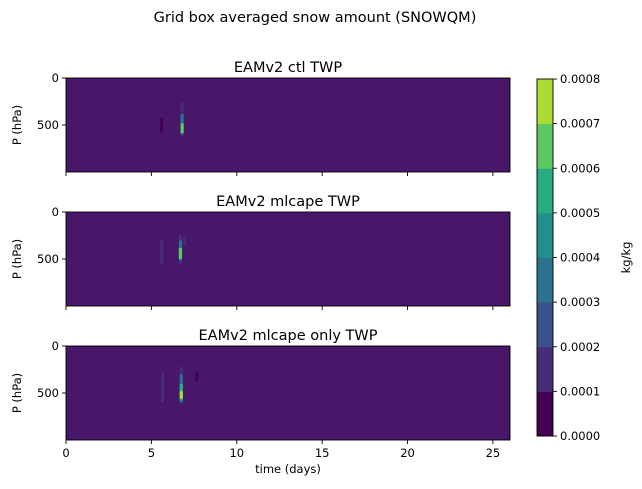  I want to click on colorbar-tick-label: 0.0005, so click(580, 213).